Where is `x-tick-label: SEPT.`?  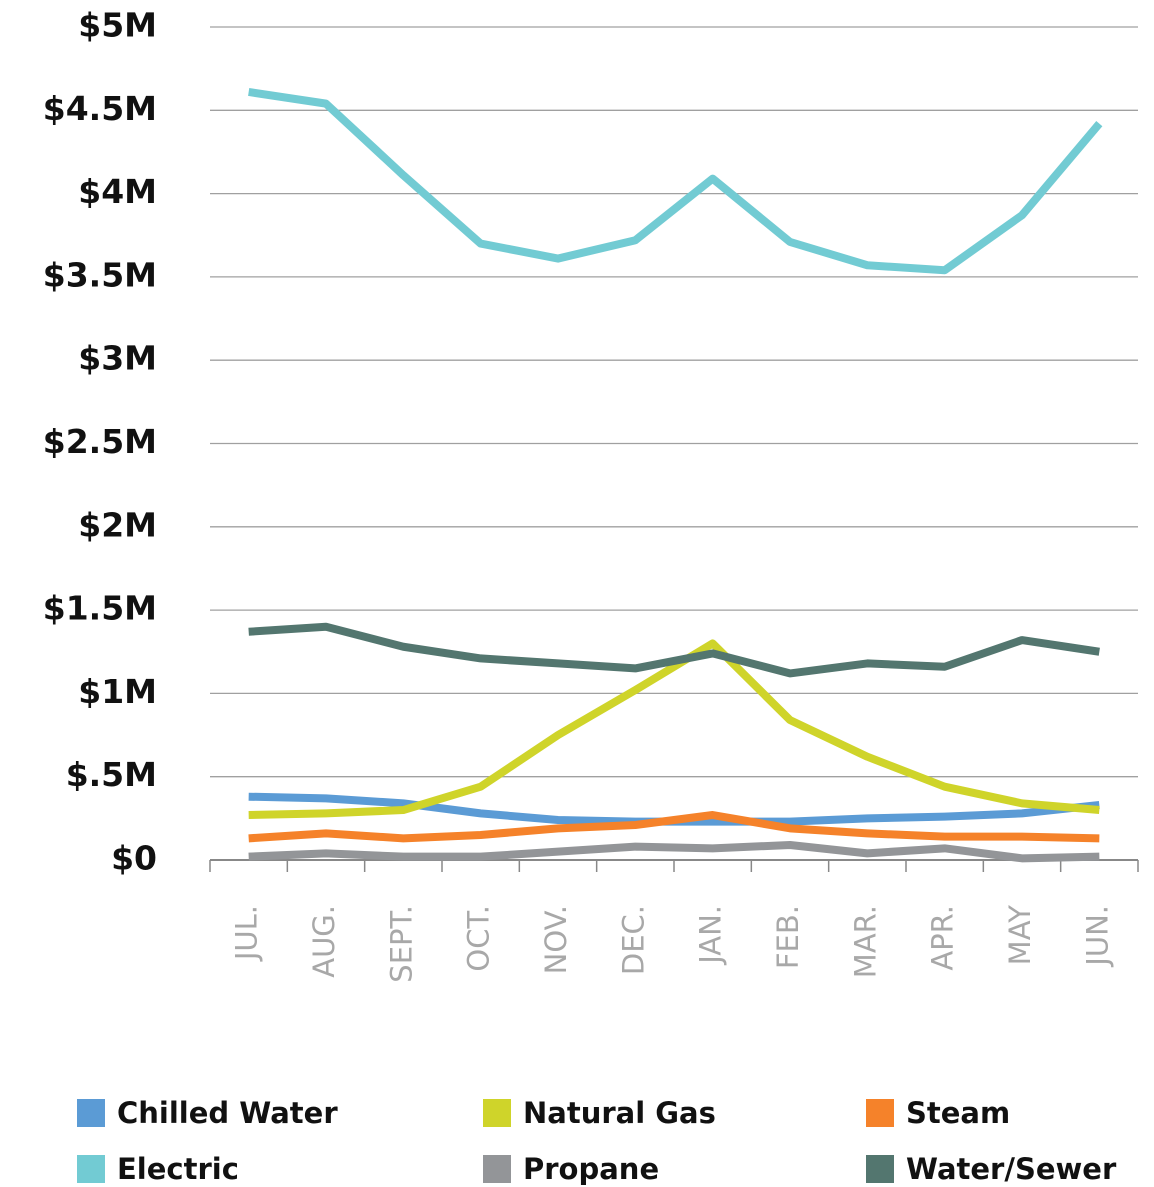
x-tick-label: SEPT. is located at coordinates (401, 944).